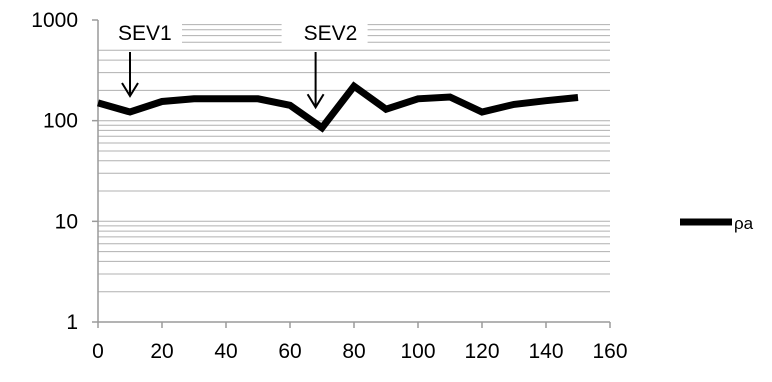 The width and height of the screenshot is (772, 382). Describe the element at coordinates (717, 223) in the screenshot. I see `legend-layer: ρa` at that location.